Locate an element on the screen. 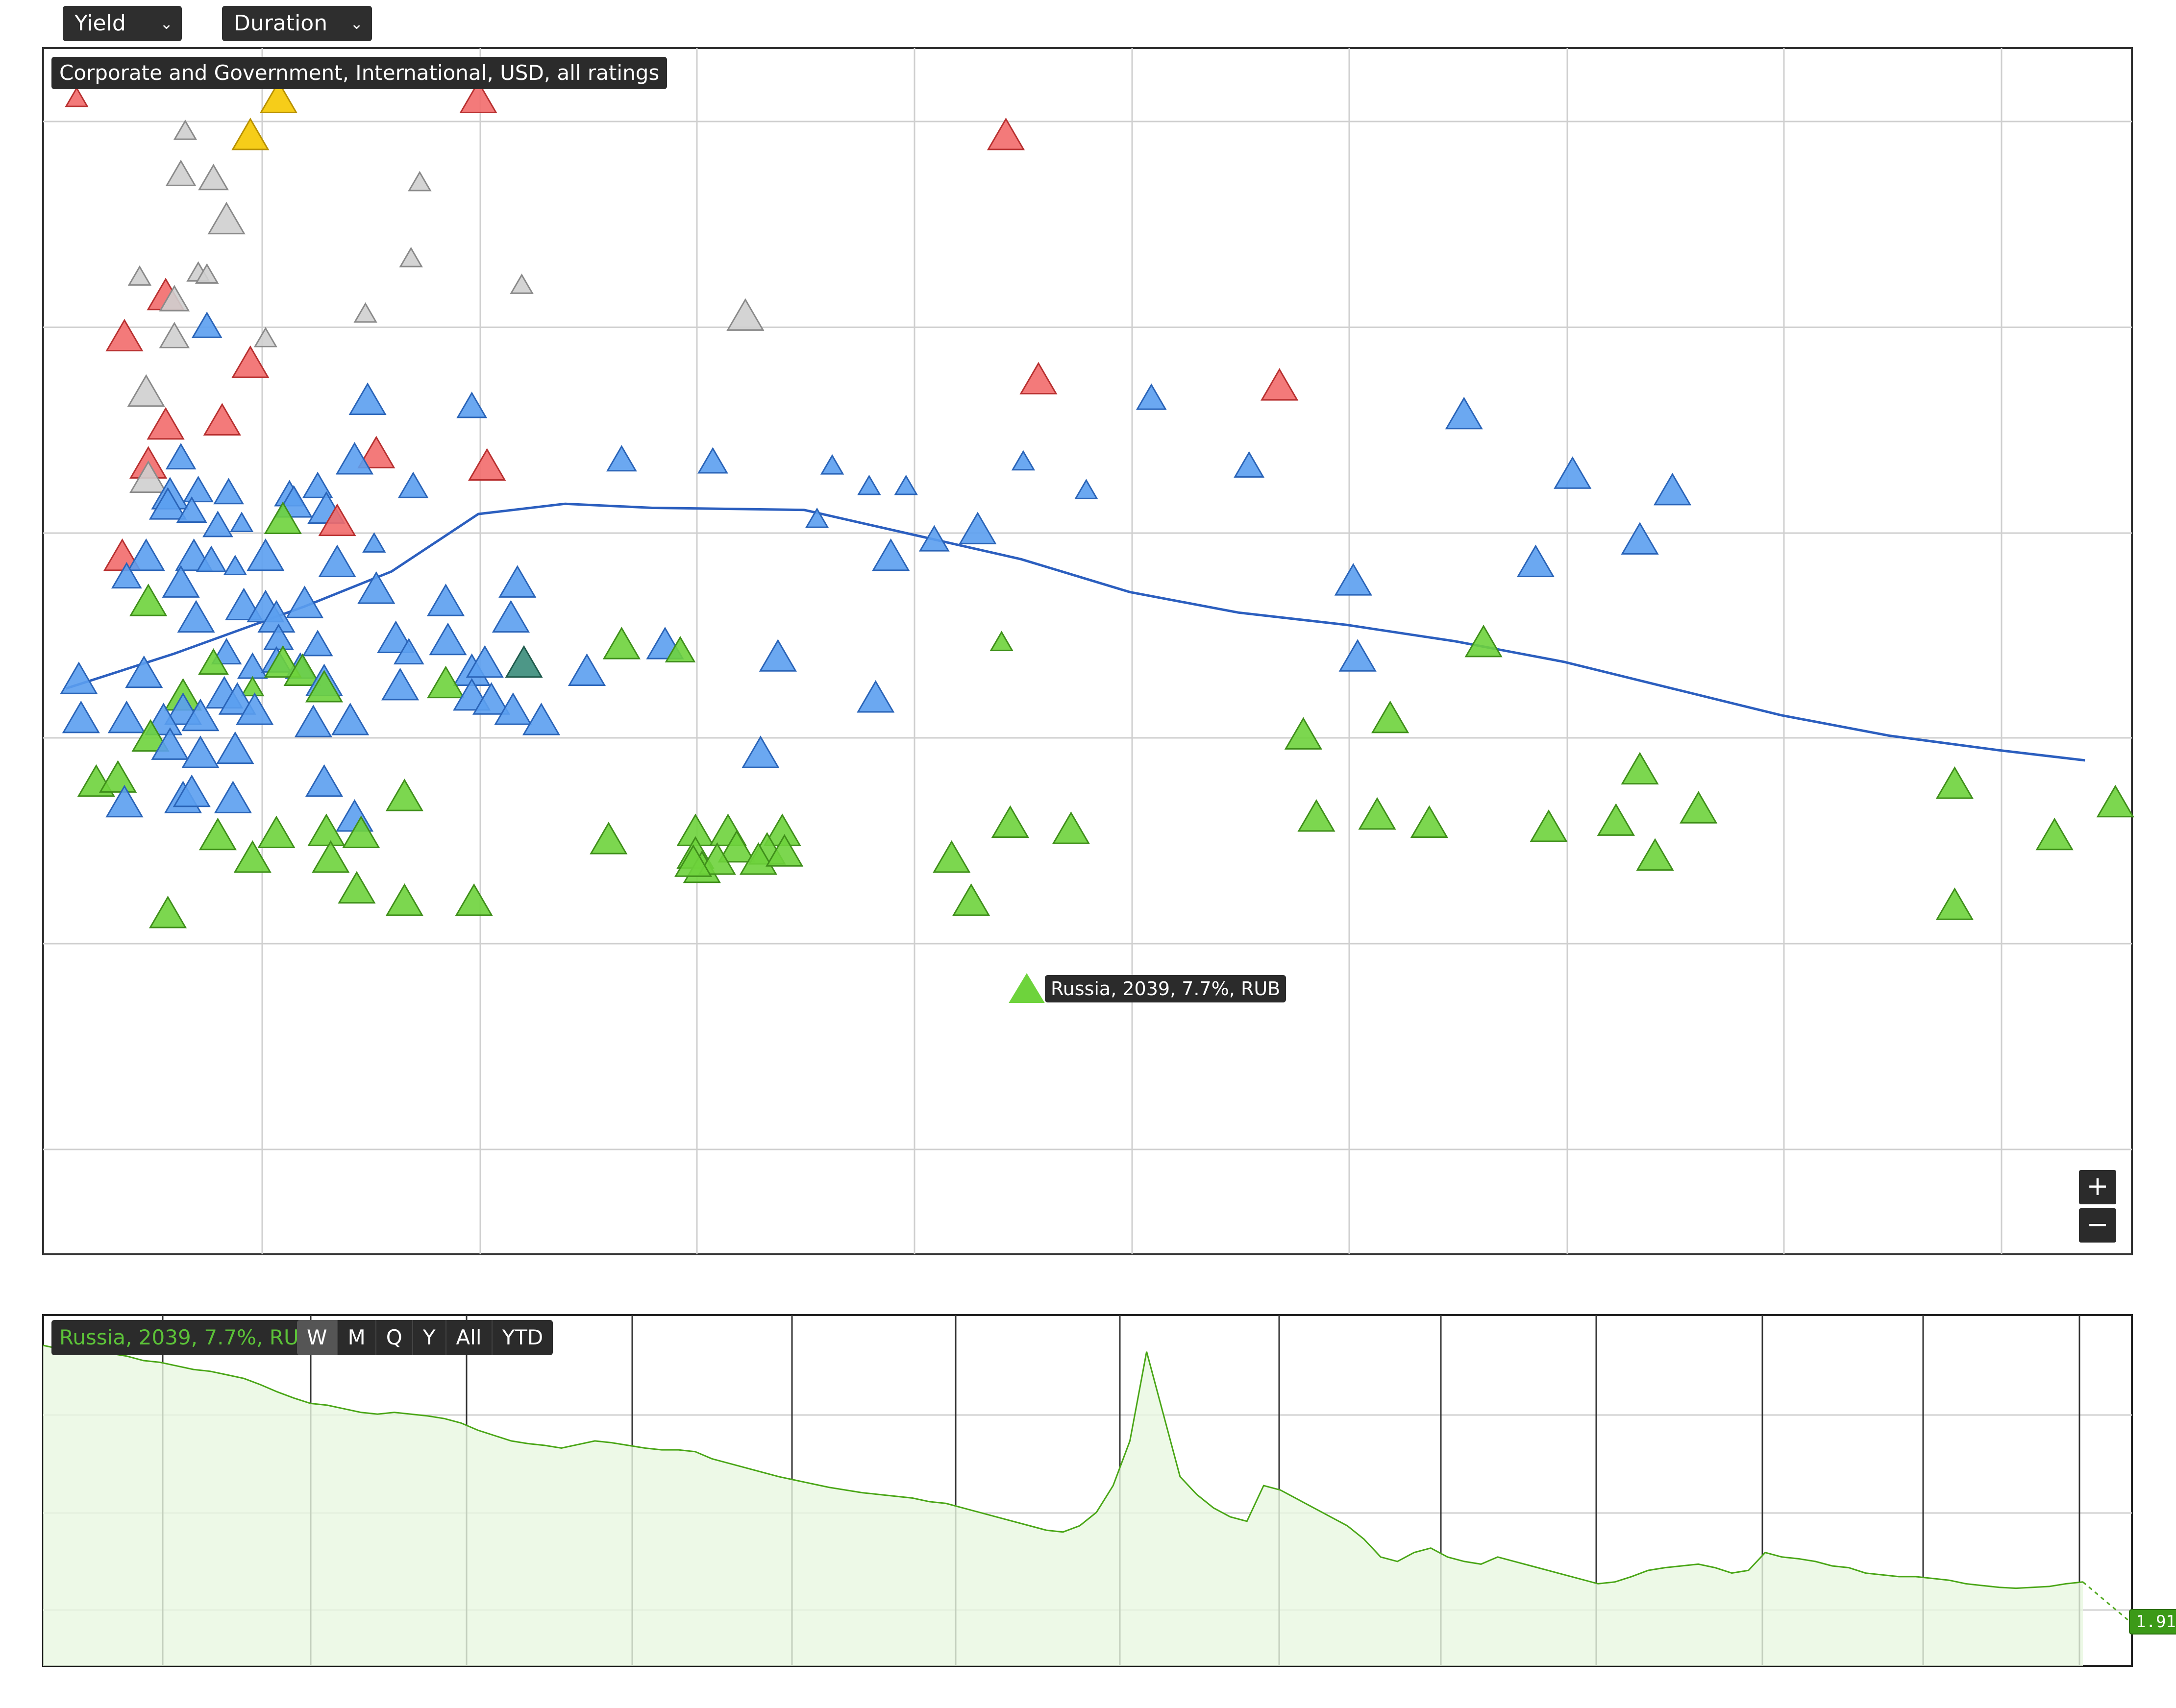 This screenshot has height=1708, width=2176. zoom-out-button: − is located at coordinates (2097, 1225).